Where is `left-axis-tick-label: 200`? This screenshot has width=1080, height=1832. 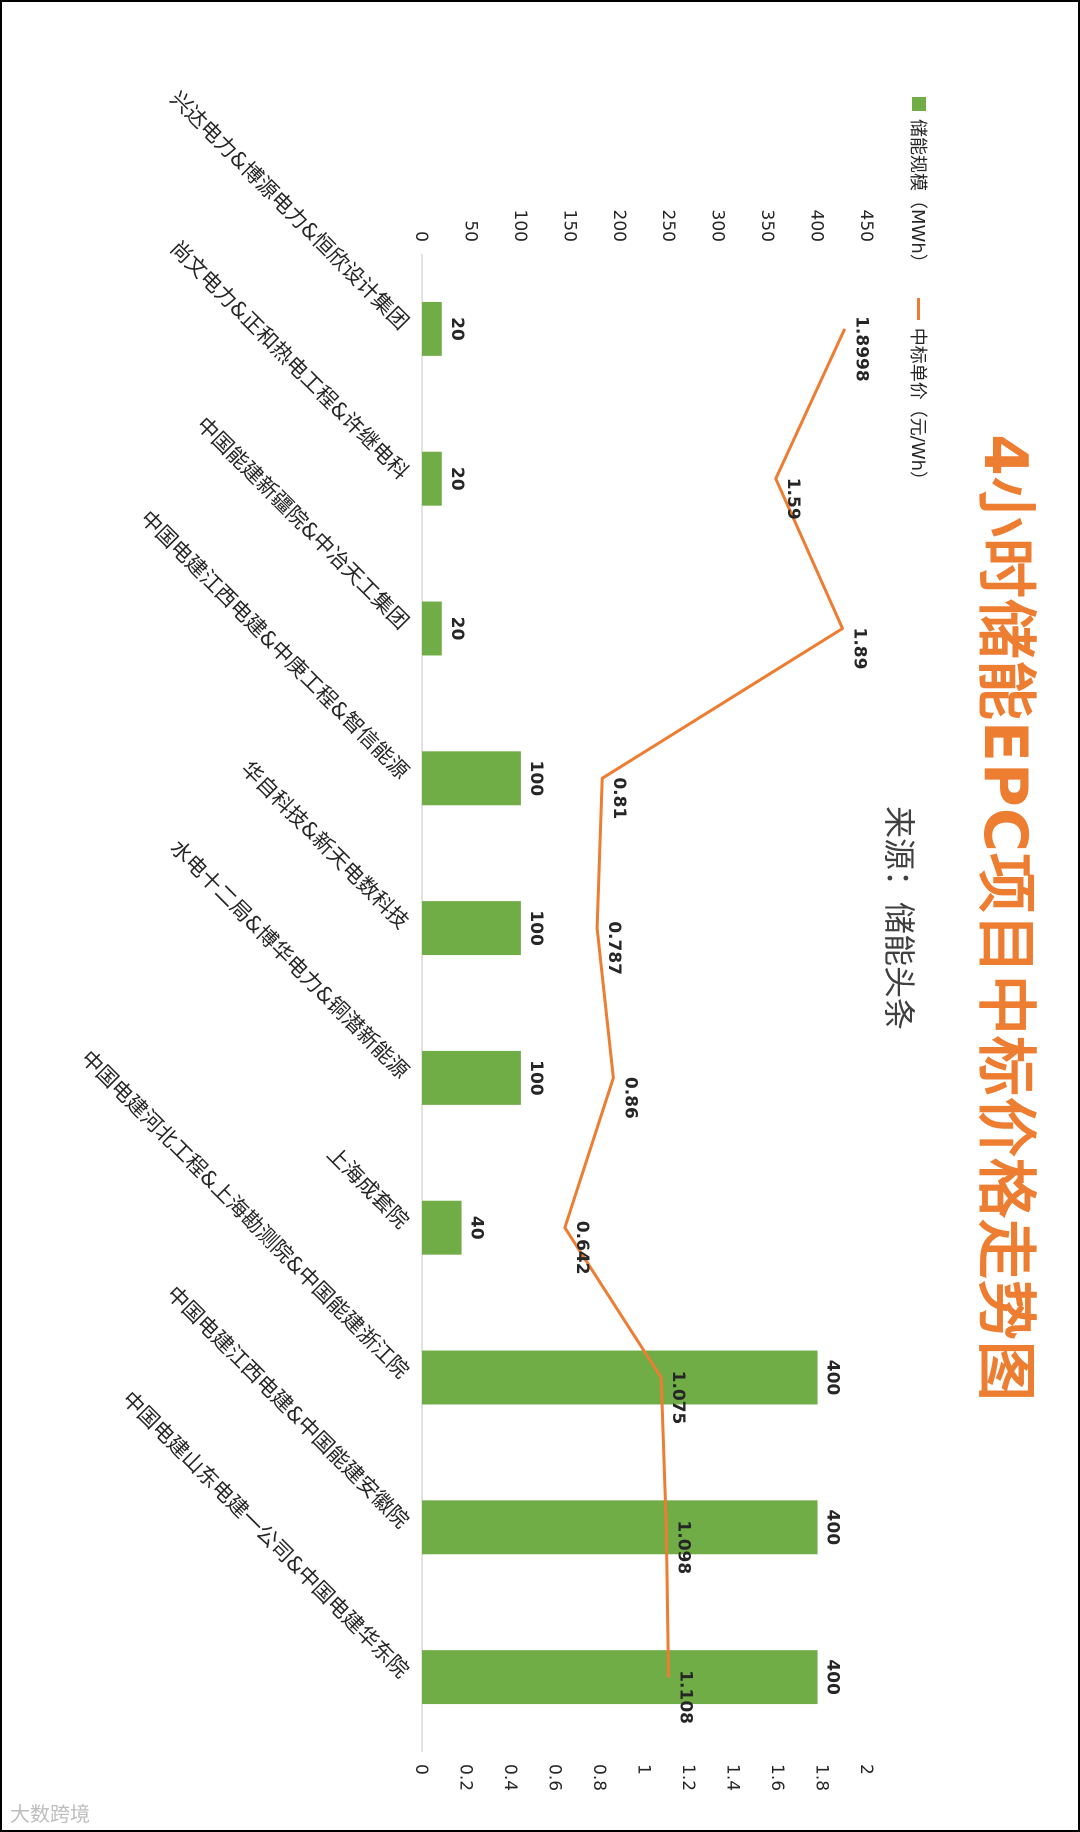
left-axis-tick-label: 200 is located at coordinates (619, 226).